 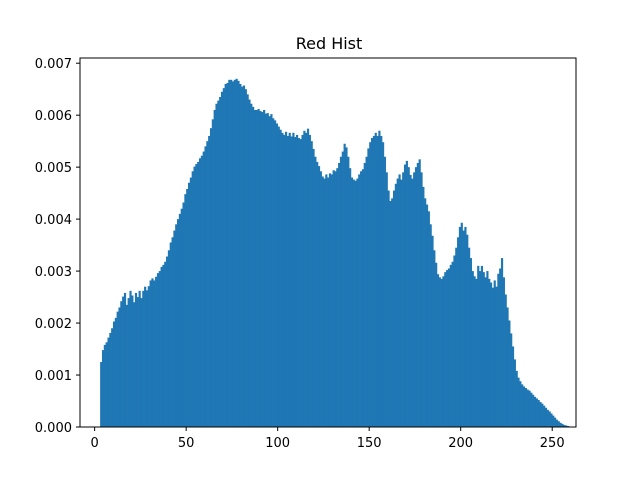 What do you see at coordinates (95, 443) in the screenshot?
I see `x-tick-label: 0` at bounding box center [95, 443].